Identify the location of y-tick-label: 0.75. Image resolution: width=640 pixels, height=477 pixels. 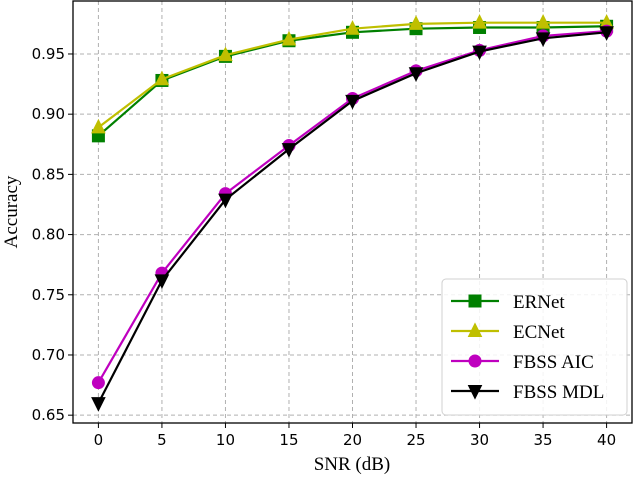
(48, 295).